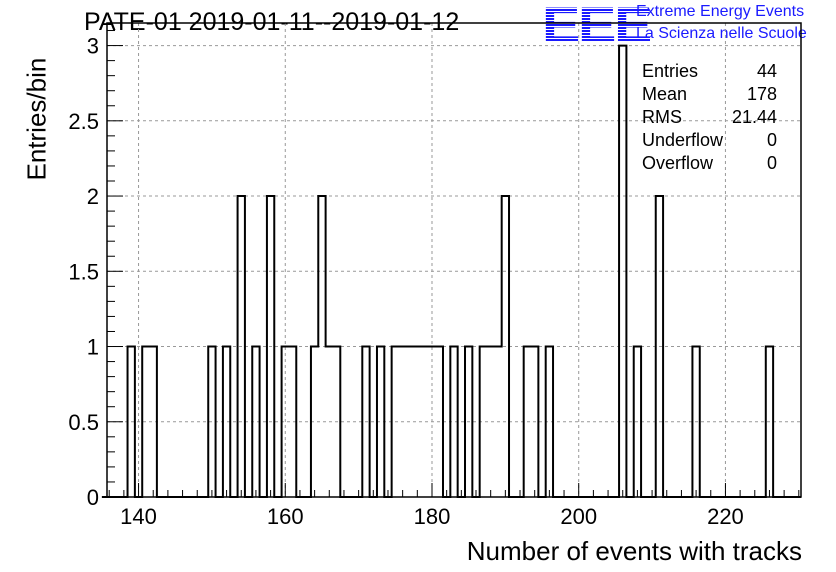 The width and height of the screenshot is (836, 572). What do you see at coordinates (597, 26) in the screenshot?
I see `eee-logo-icon: EEE` at bounding box center [597, 26].